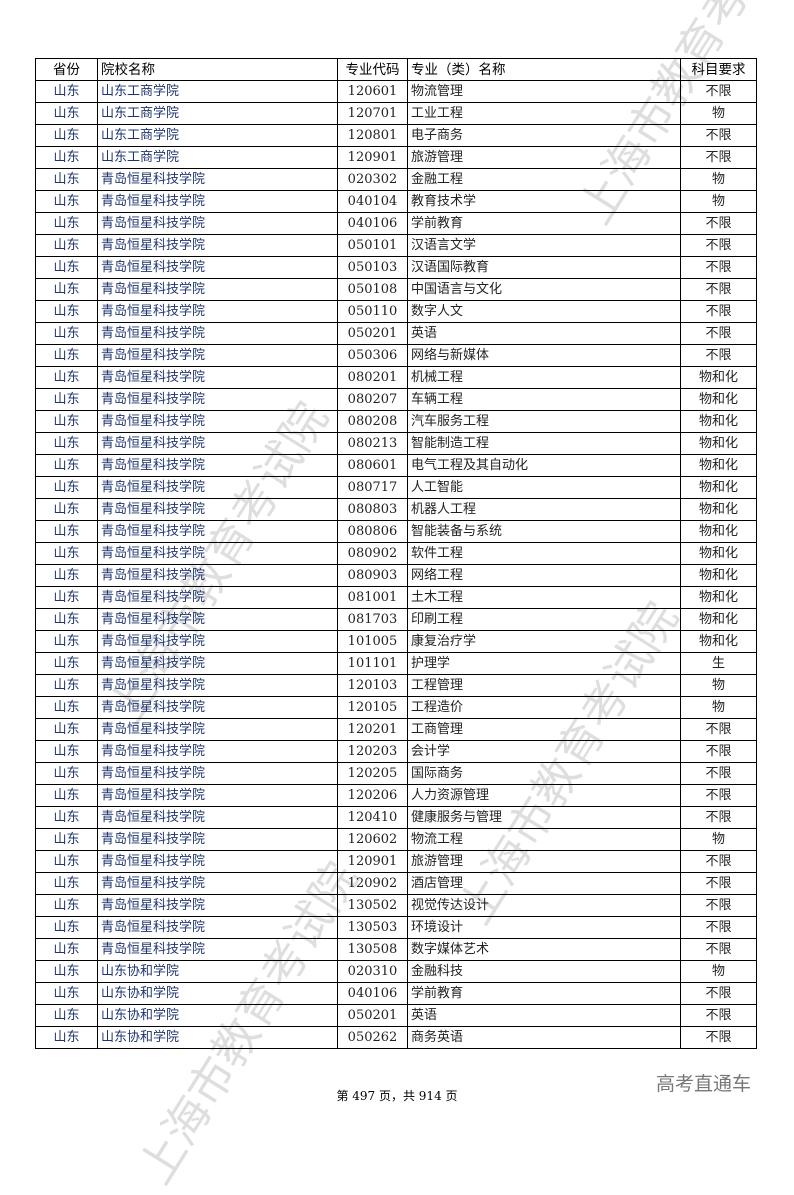  What do you see at coordinates (372, 179) in the screenshot?
I see `cell-code: 020302` at bounding box center [372, 179].